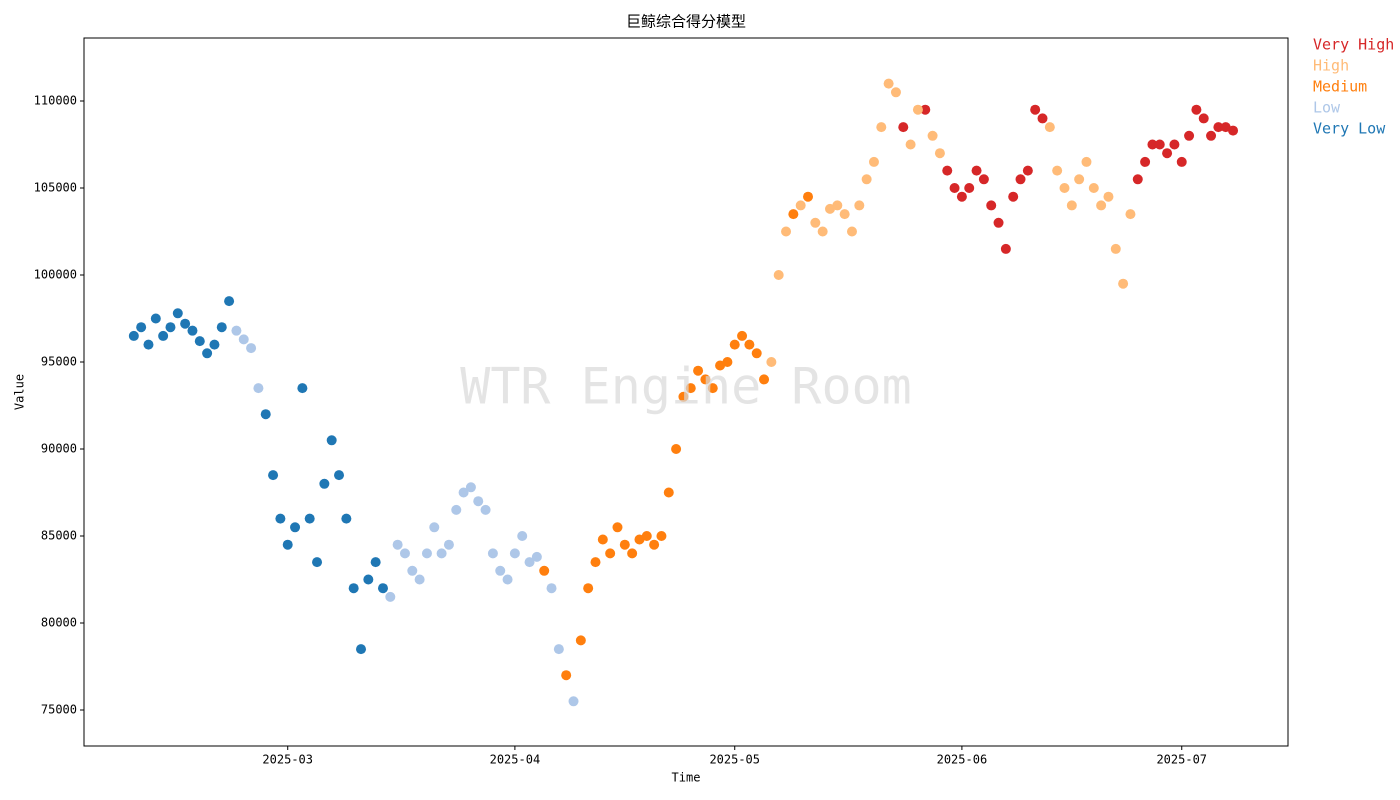  I want to click on y-tick-label: 105000, so click(55, 188).